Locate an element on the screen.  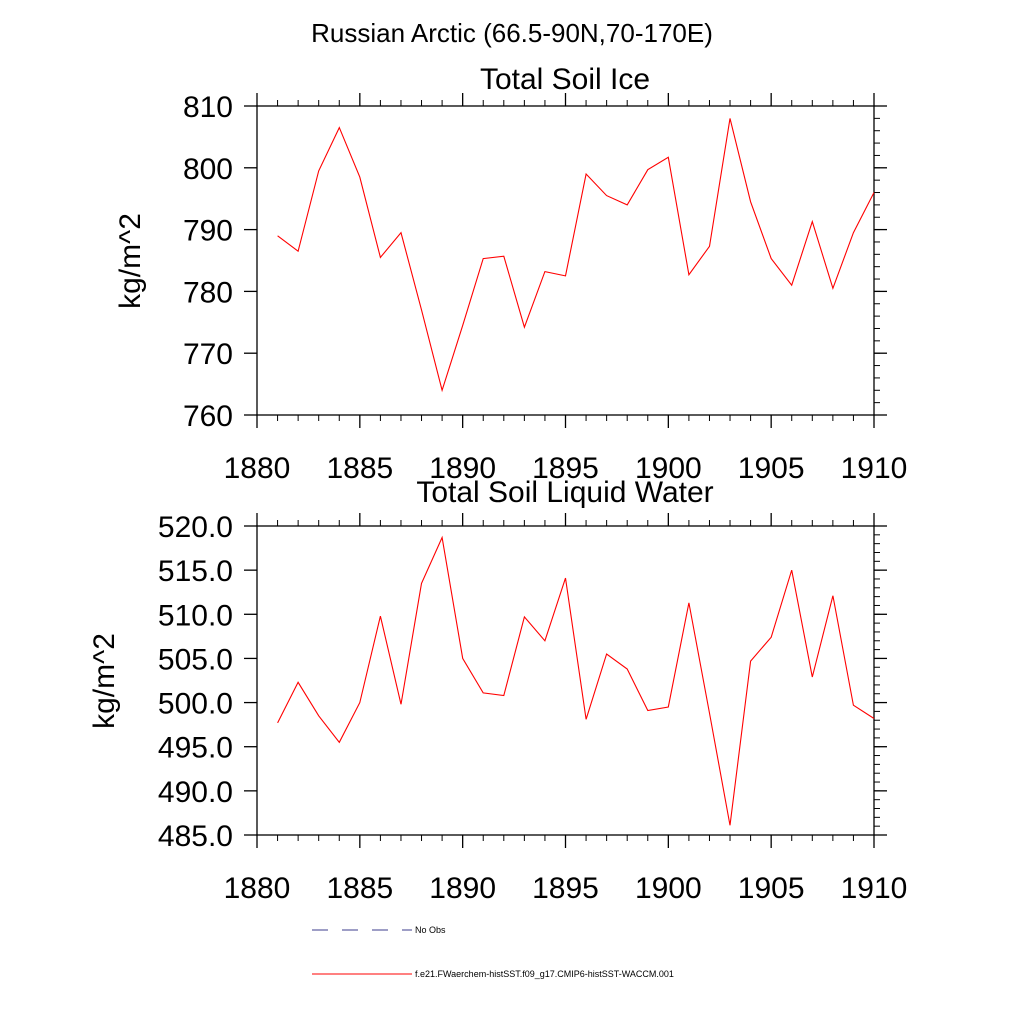
y-tick-label: 770 is located at coordinates (208, 354).